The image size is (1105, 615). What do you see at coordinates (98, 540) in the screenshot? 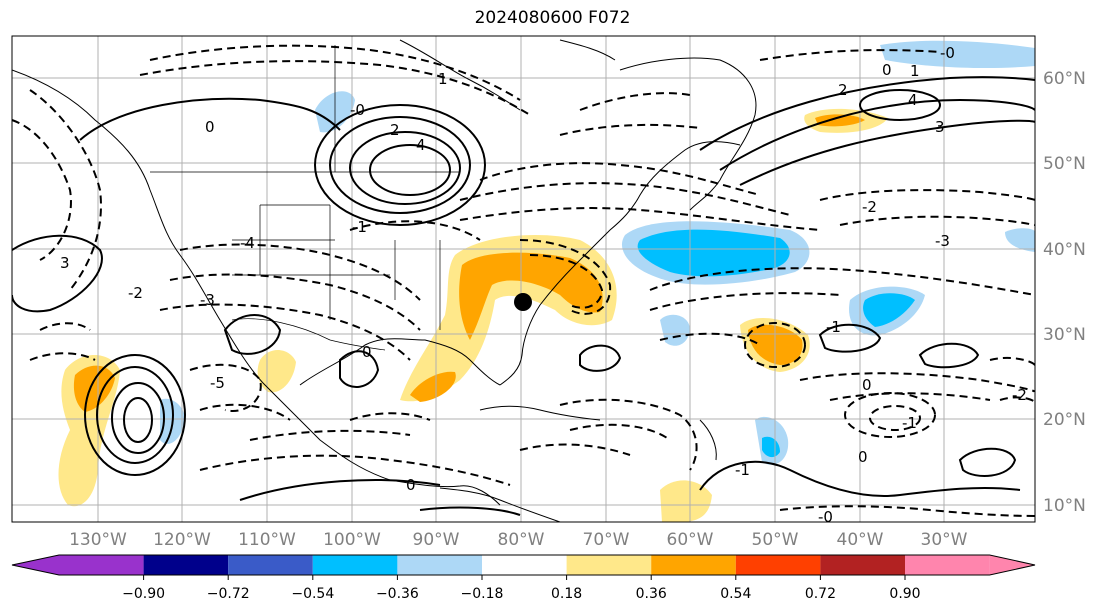
I see `lon-tick-label: 130°W` at bounding box center [98, 540].